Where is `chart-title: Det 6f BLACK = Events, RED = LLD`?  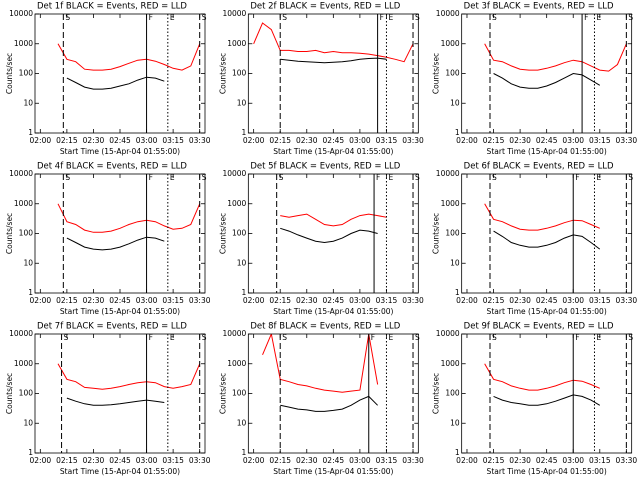 chart-title: Det 6f BLACK = Events, RED = LLD is located at coordinates (539, 167).